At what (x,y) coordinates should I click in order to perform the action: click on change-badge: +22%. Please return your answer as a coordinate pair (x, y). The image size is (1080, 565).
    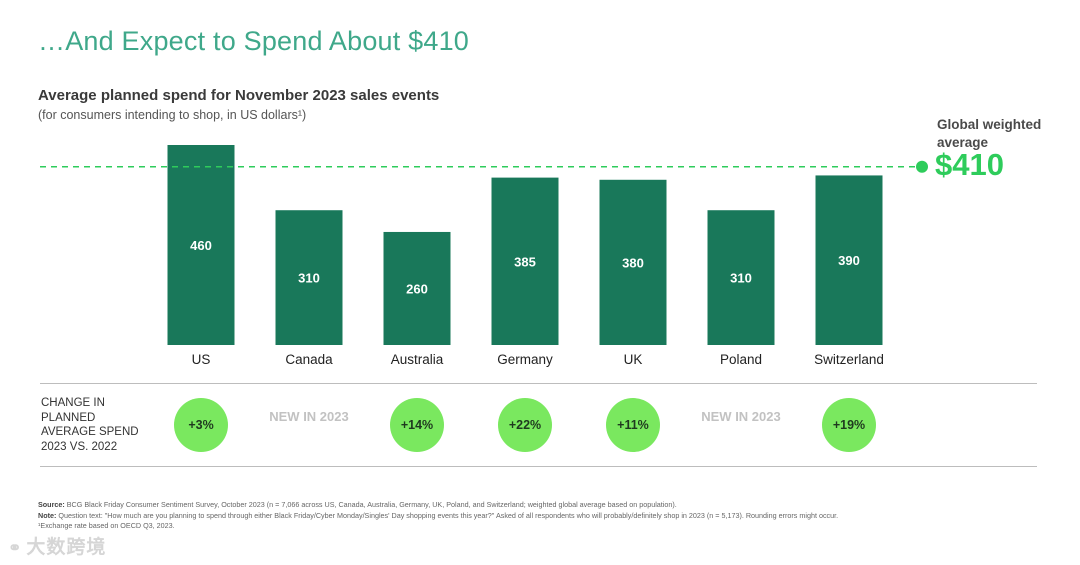
    Looking at the image, I should click on (525, 425).